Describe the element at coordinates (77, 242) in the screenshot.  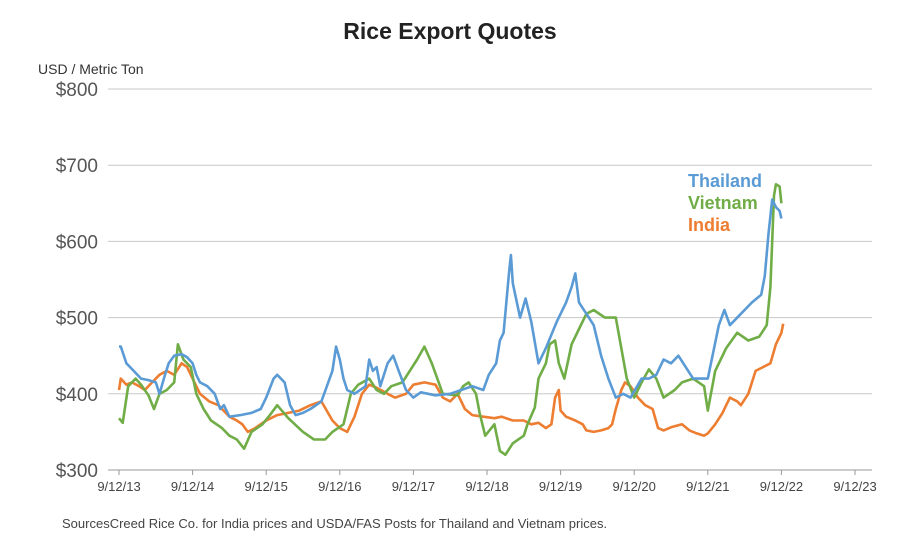
I see `y-tick-label: $600` at that location.